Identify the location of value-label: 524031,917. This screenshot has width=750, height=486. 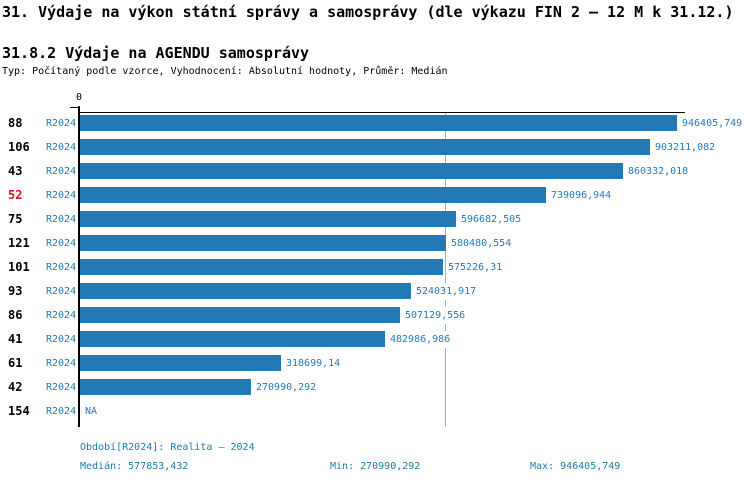
(446, 291).